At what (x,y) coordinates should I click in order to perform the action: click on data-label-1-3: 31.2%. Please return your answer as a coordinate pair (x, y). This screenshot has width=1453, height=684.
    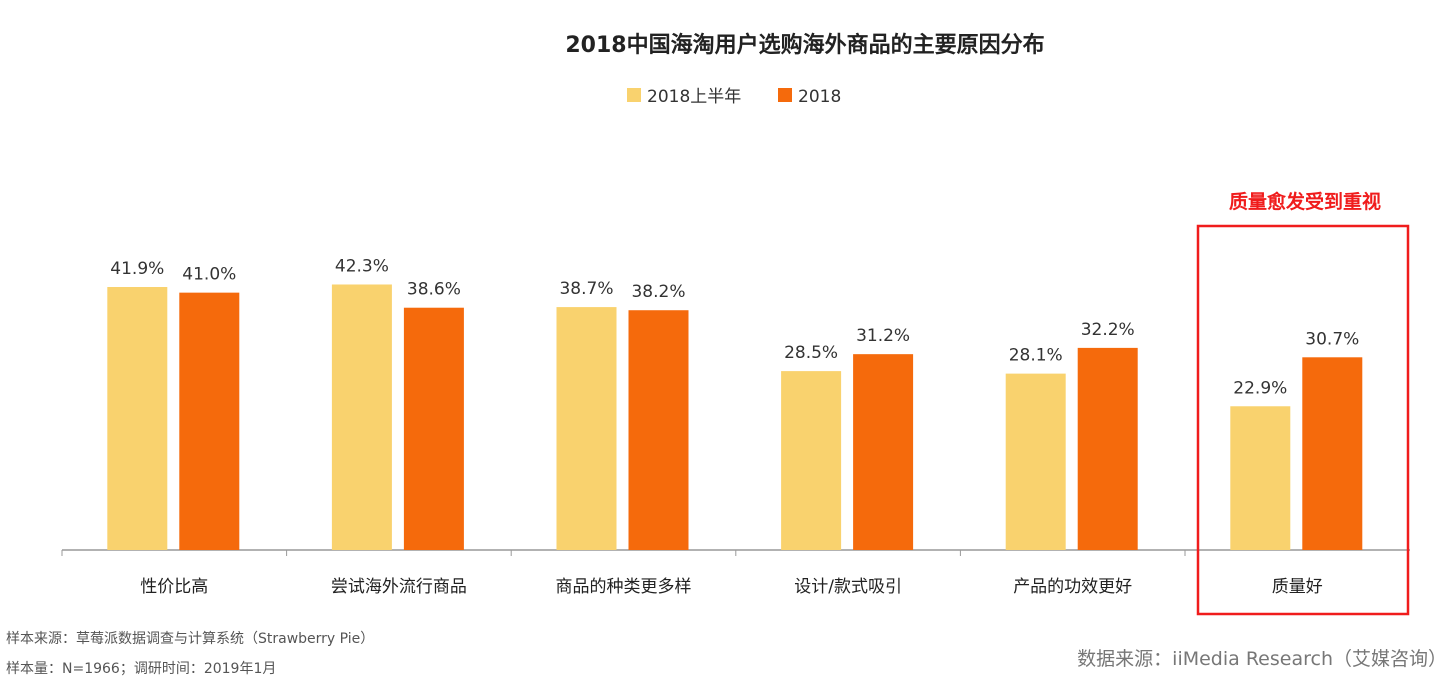
    Looking at the image, I should click on (883, 336).